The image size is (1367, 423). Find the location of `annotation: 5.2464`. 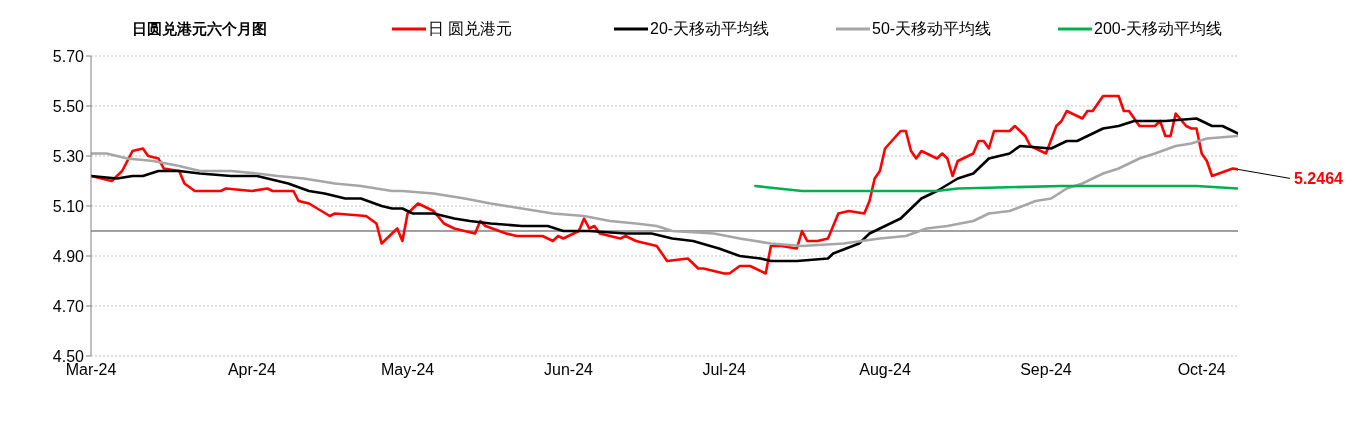

annotation: 5.2464 is located at coordinates (1319, 179).